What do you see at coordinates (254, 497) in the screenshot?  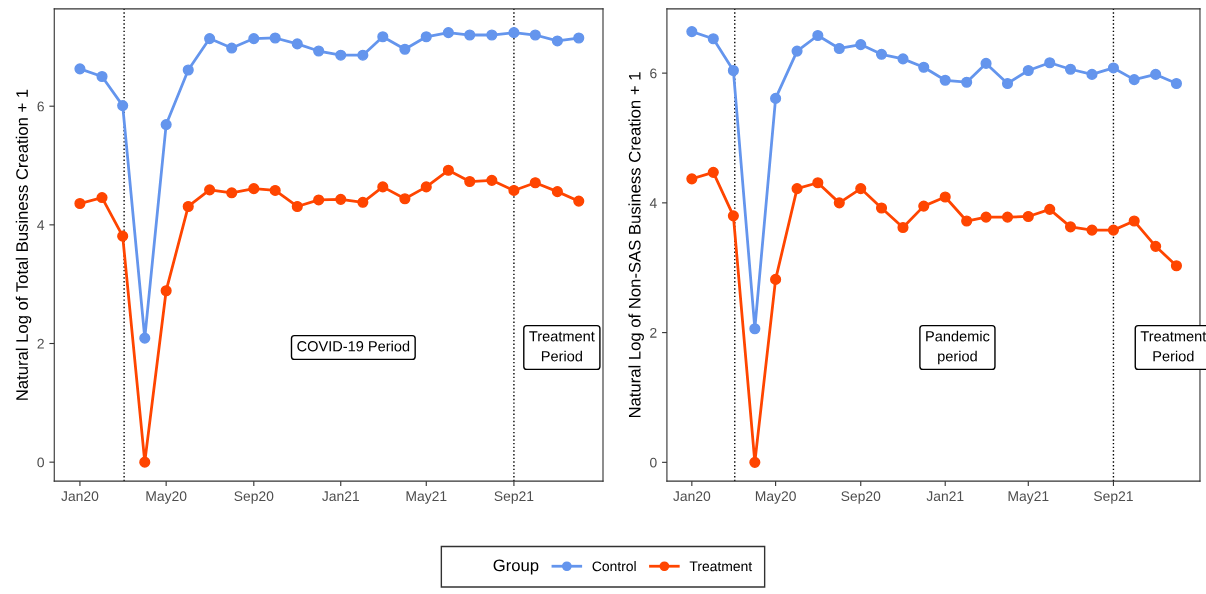 I see `x-tick-label: Sep20` at bounding box center [254, 497].